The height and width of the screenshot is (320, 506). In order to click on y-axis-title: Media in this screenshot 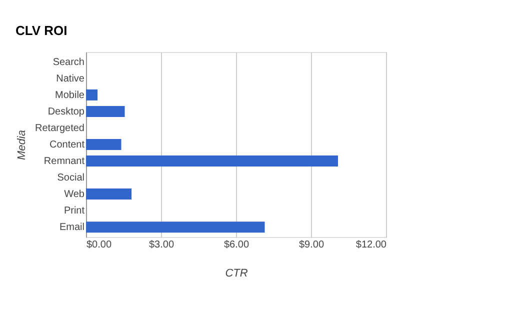, I will do `click(22, 145)`.